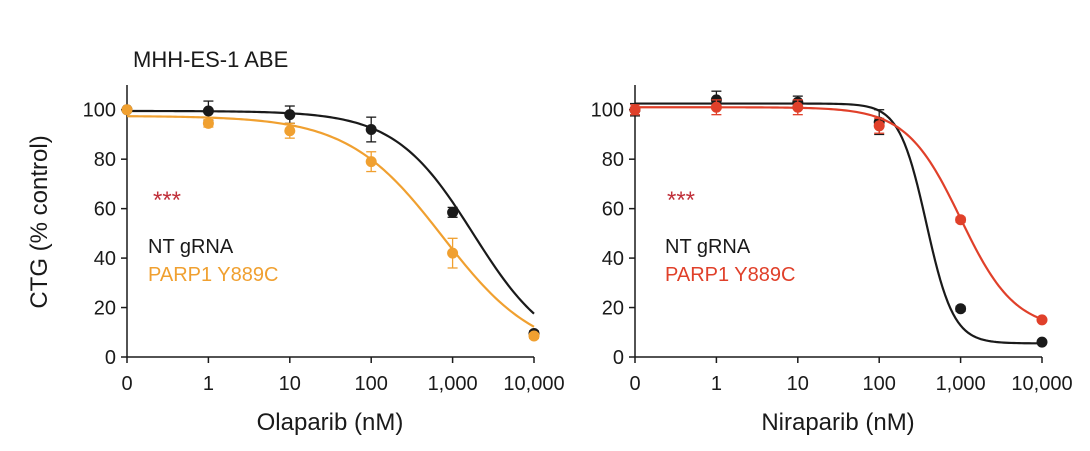  I want to click on x-axis-title: Niraparib (nM), so click(837, 422).